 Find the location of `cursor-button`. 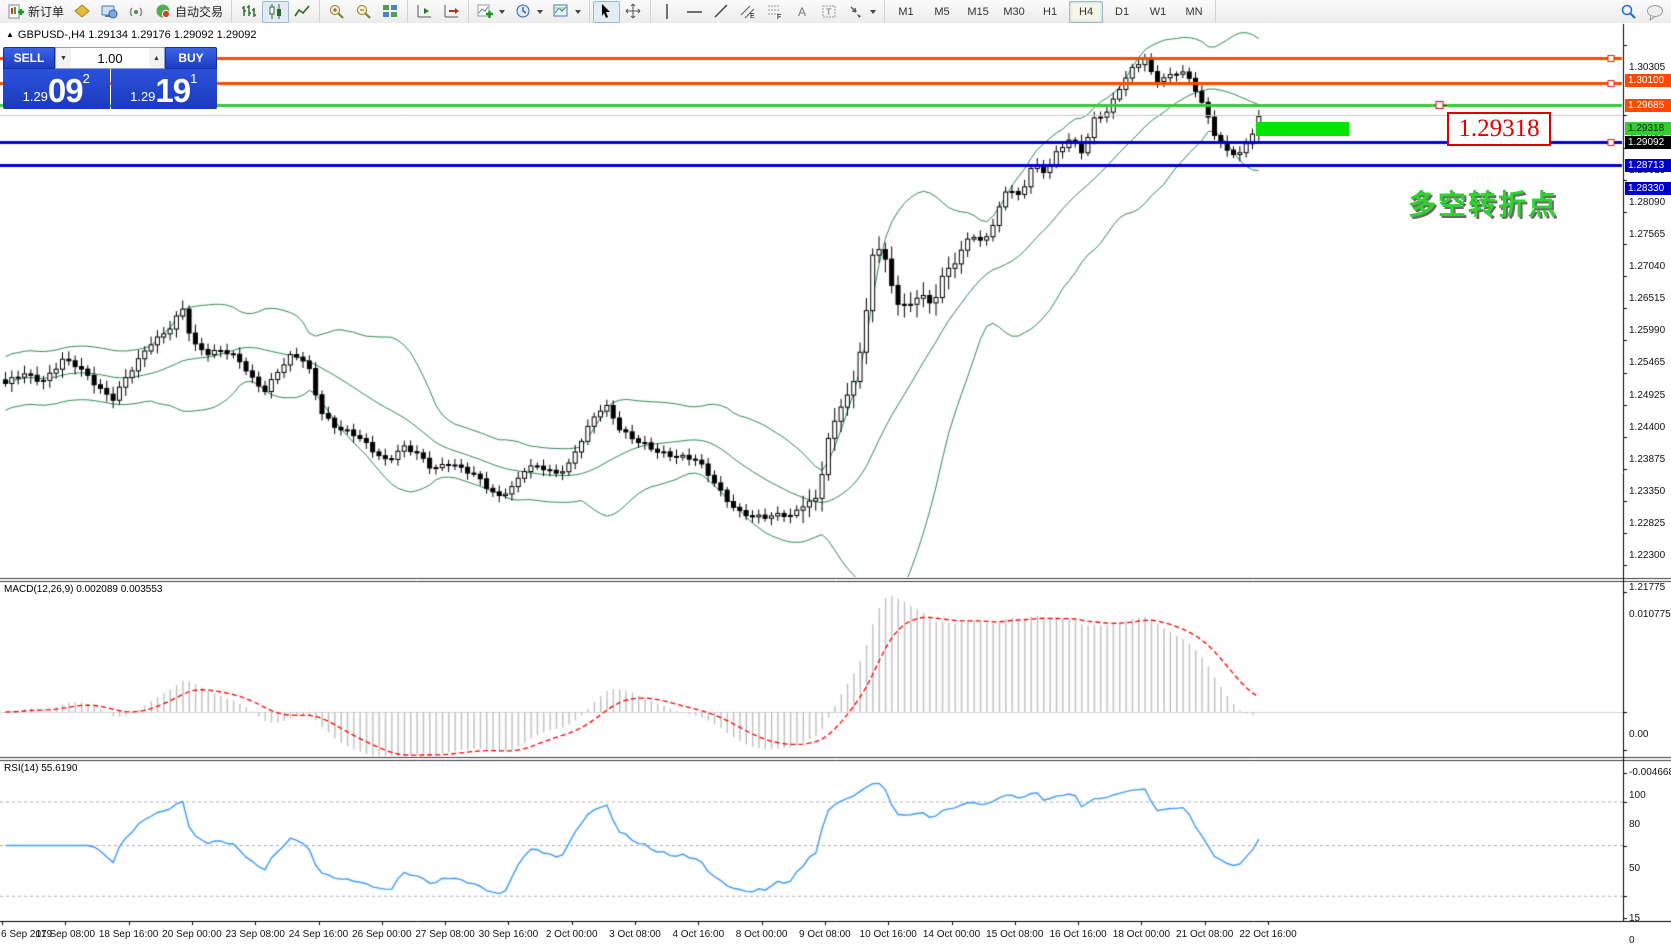

cursor-button is located at coordinates (607, 11).